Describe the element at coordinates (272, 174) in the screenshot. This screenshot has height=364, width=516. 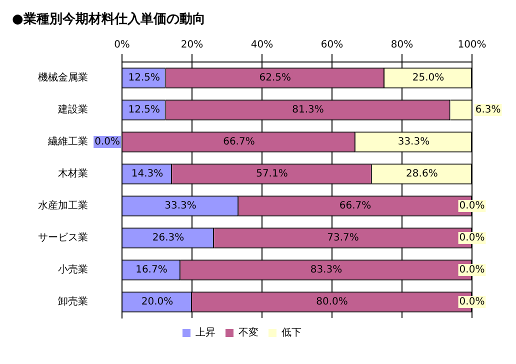
I see `data-label: 57.1%` at that location.